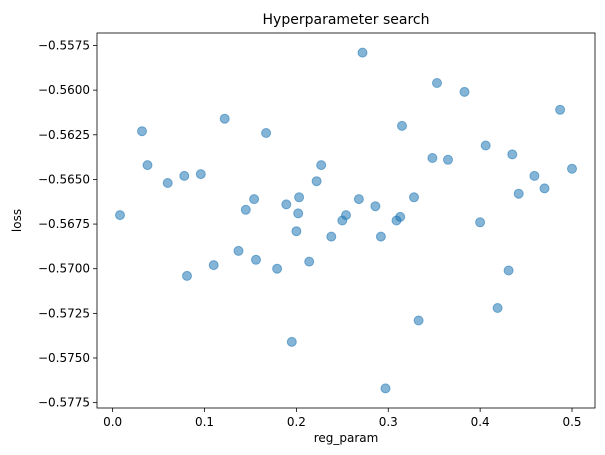 The image size is (605, 455). What do you see at coordinates (64, 403) in the screenshot?
I see `y-tick-label-8: −0.5775` at bounding box center [64, 403].